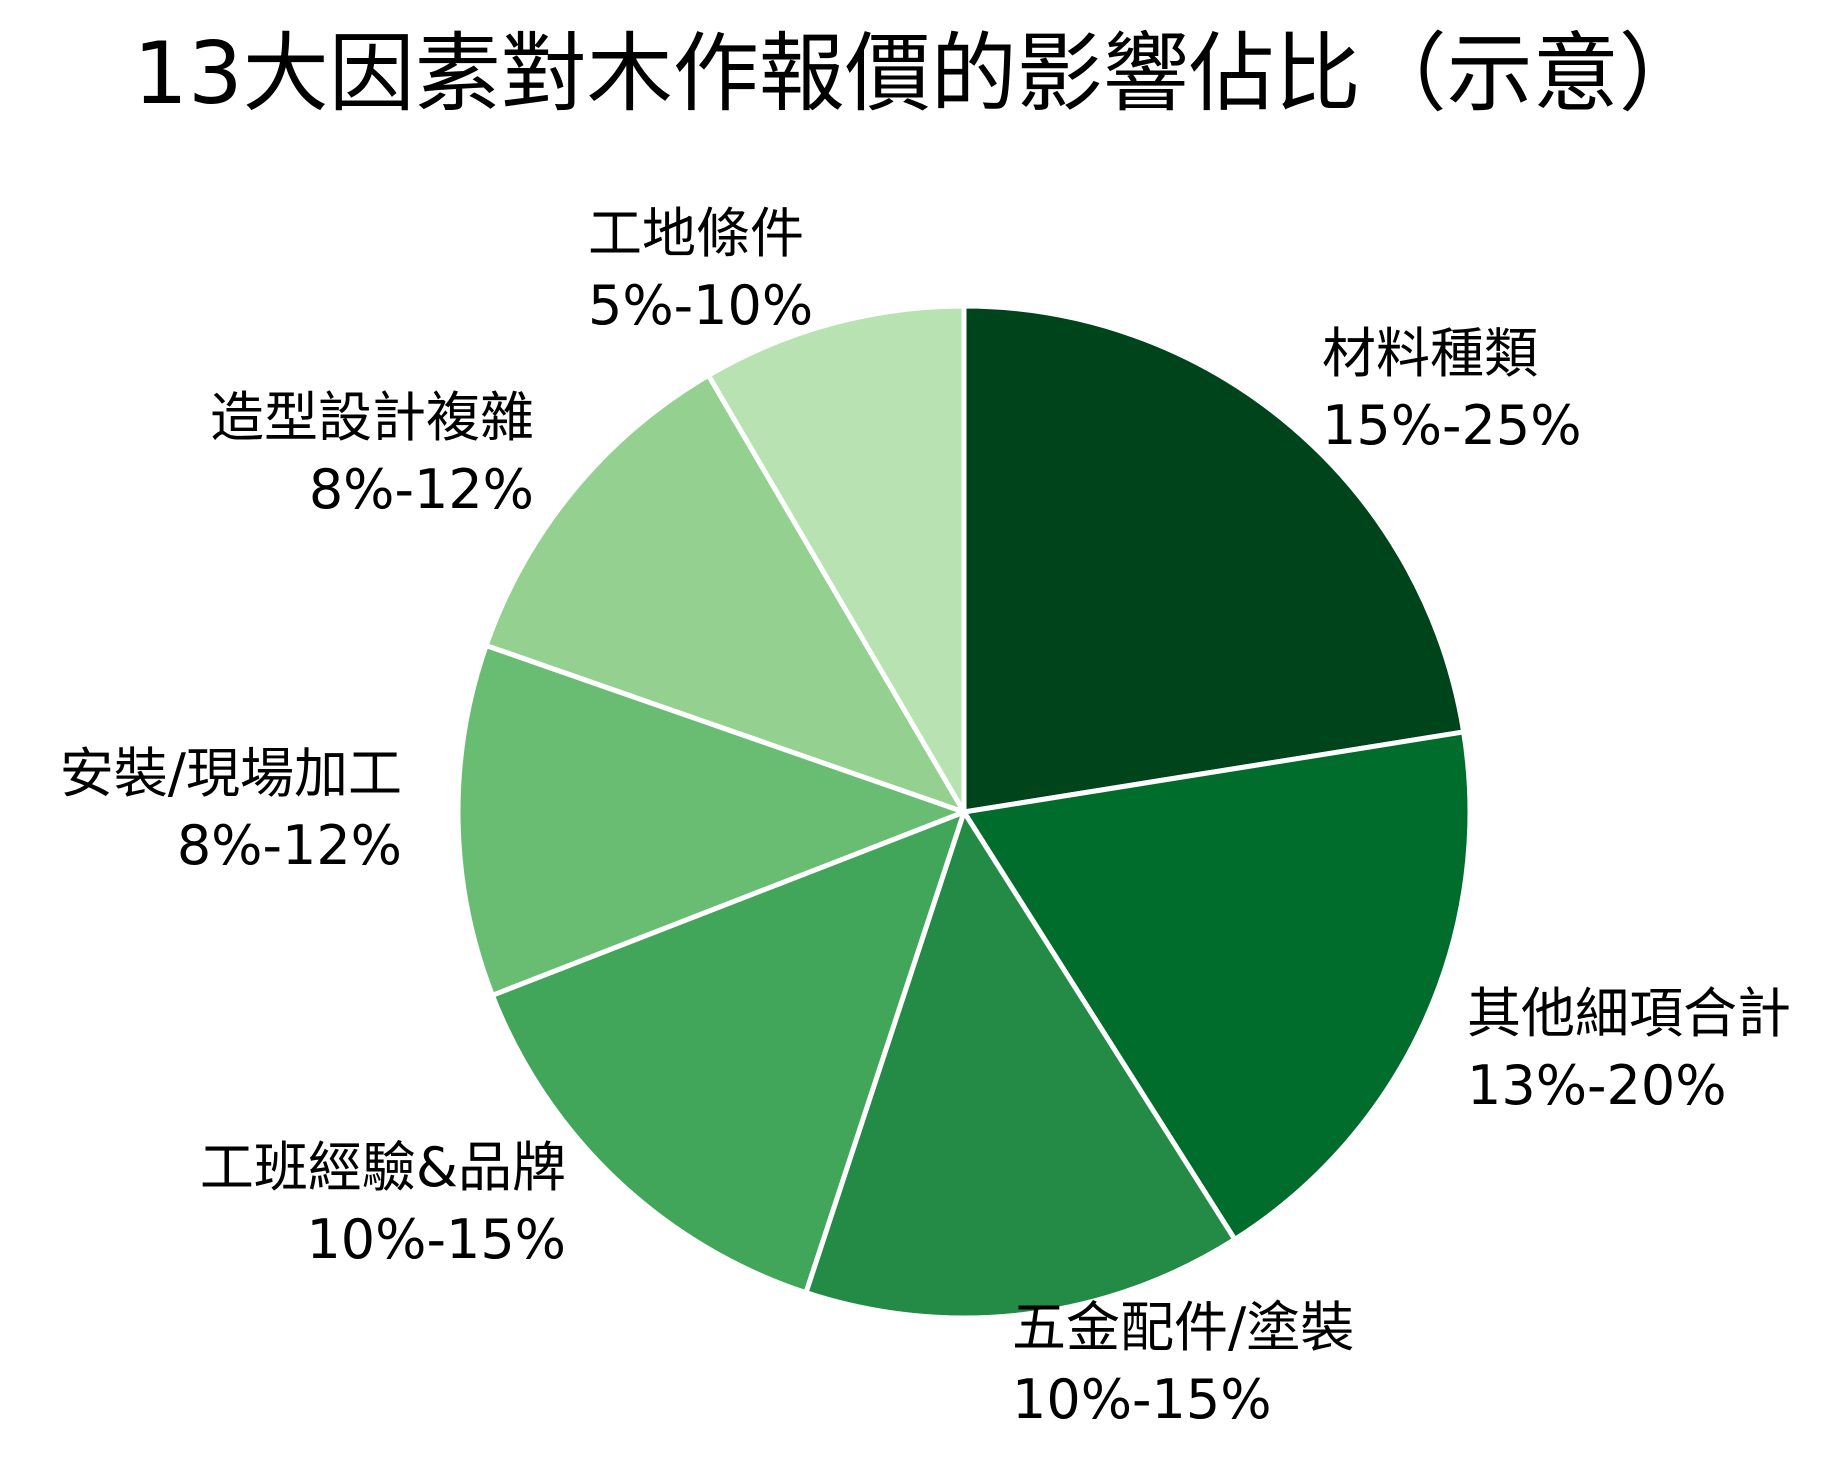 The image size is (1838, 1468). I want to click on slice-name: 安裝/現場加工, so click(230, 773).